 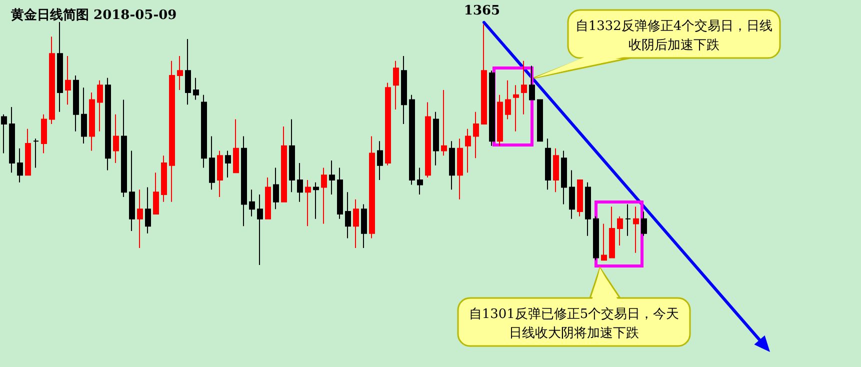 What do you see at coordinates (574, 323) in the screenshot?
I see `text: 自1301反弹已修正5个交易日，今天日线收大阴将加速下跌` at bounding box center [574, 323].